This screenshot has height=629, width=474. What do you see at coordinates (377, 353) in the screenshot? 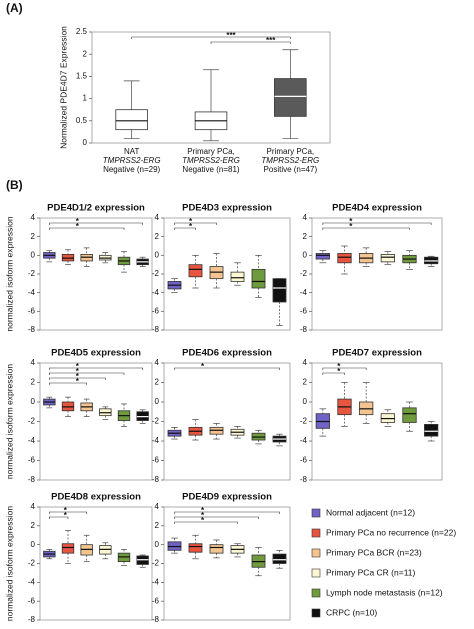
I see `chart-title: PDE4D7 expression` at bounding box center [377, 353].